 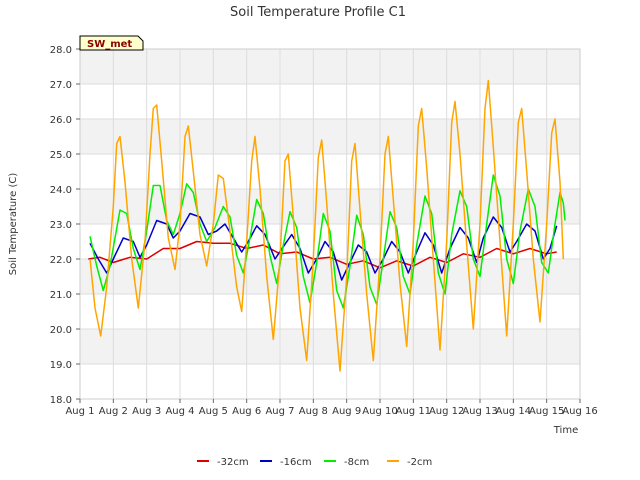 What do you see at coordinates (233, 462) in the screenshot?
I see `legend-label: -32cm` at bounding box center [233, 462].